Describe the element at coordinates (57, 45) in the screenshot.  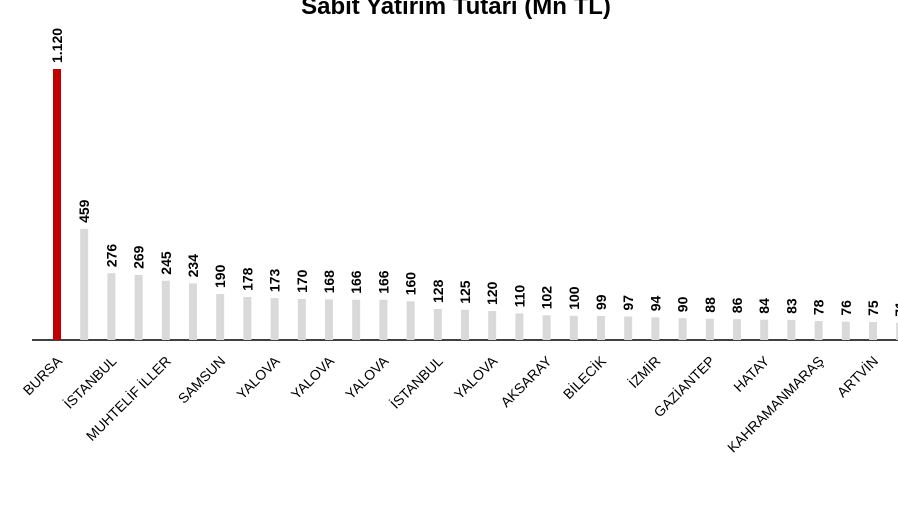
I see `value-label: 1.120` at that location.